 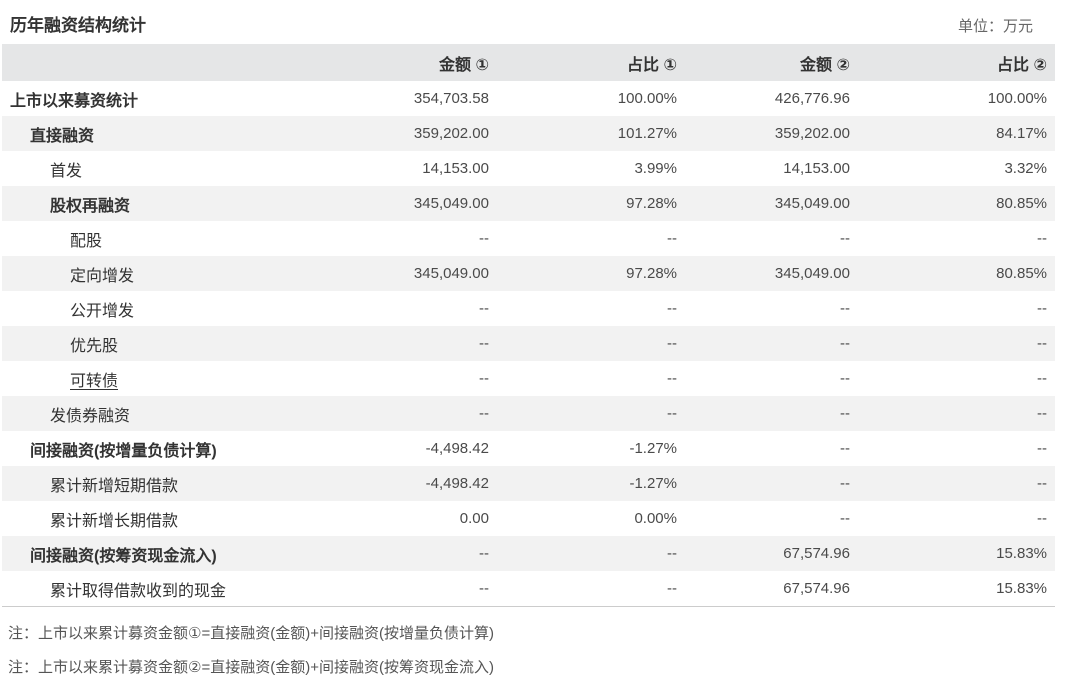 What do you see at coordinates (655, 518) in the screenshot?
I see `ratio1-cell: 0.00%` at bounding box center [655, 518].